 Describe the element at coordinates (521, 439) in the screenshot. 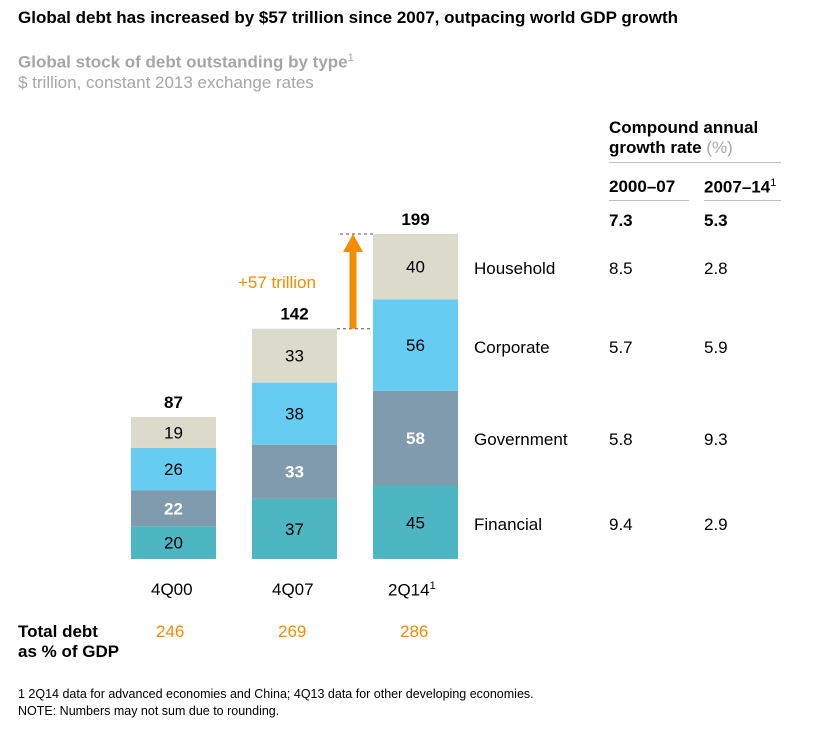

I see `segment-label-government: Government` at that location.